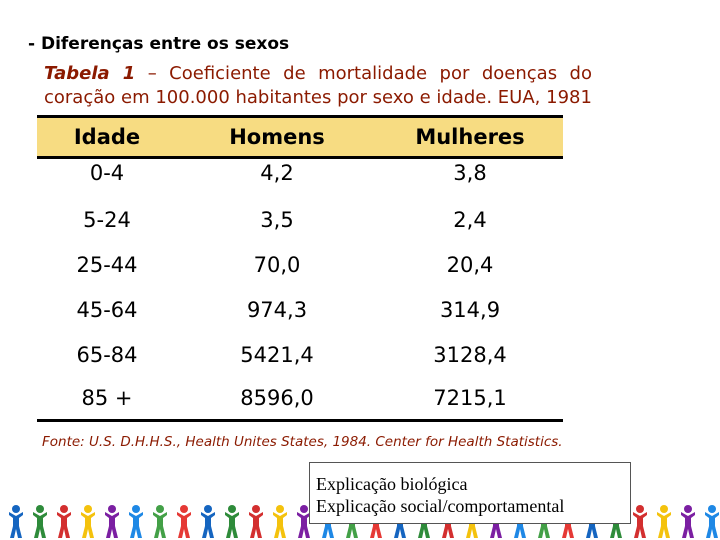  Describe the element at coordinates (277, 264) in the screenshot. I see `cell-men: 70,0` at that location.